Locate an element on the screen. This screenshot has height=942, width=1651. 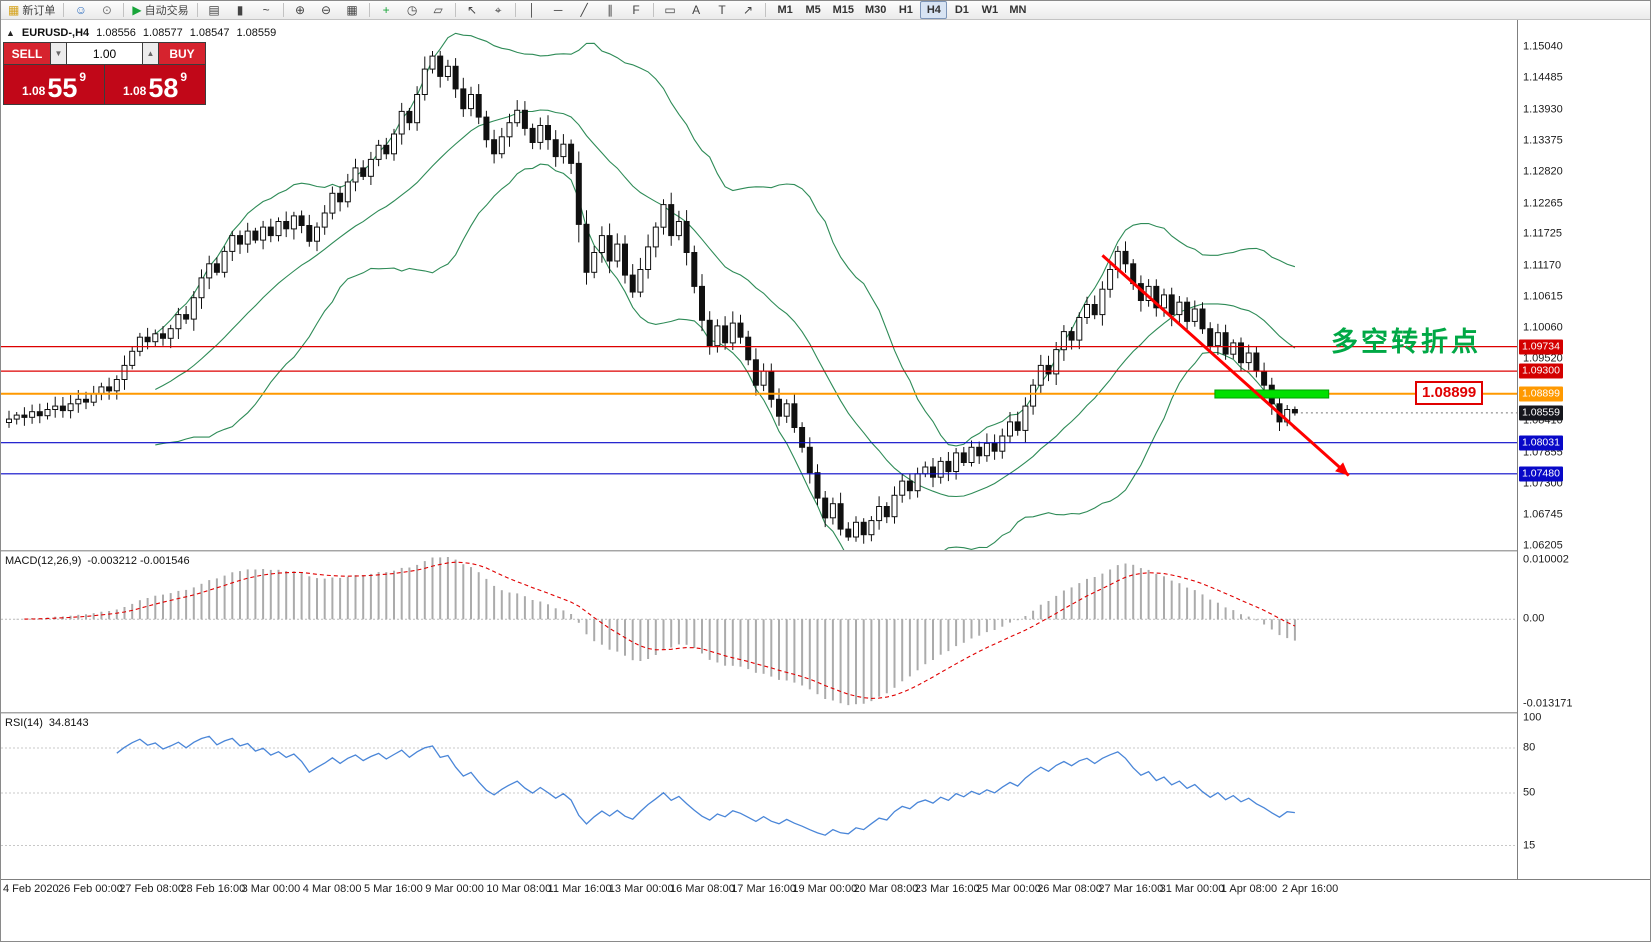
axis-scale-label: 100 is located at coordinates (1532, 717).